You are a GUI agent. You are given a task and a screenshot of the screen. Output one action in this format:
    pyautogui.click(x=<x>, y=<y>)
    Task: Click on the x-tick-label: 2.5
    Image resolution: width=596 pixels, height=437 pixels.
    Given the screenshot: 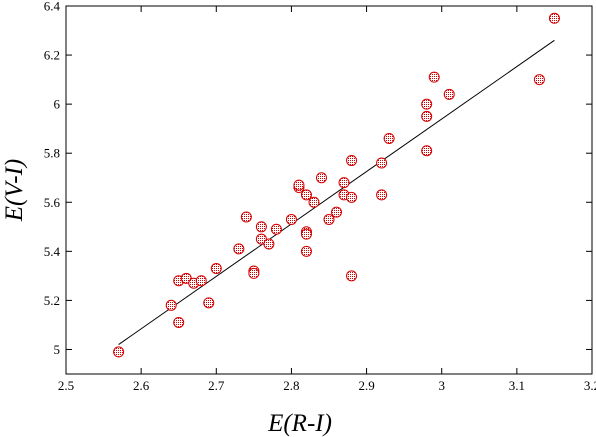 What is the action you would take?
    pyautogui.click(x=66, y=385)
    